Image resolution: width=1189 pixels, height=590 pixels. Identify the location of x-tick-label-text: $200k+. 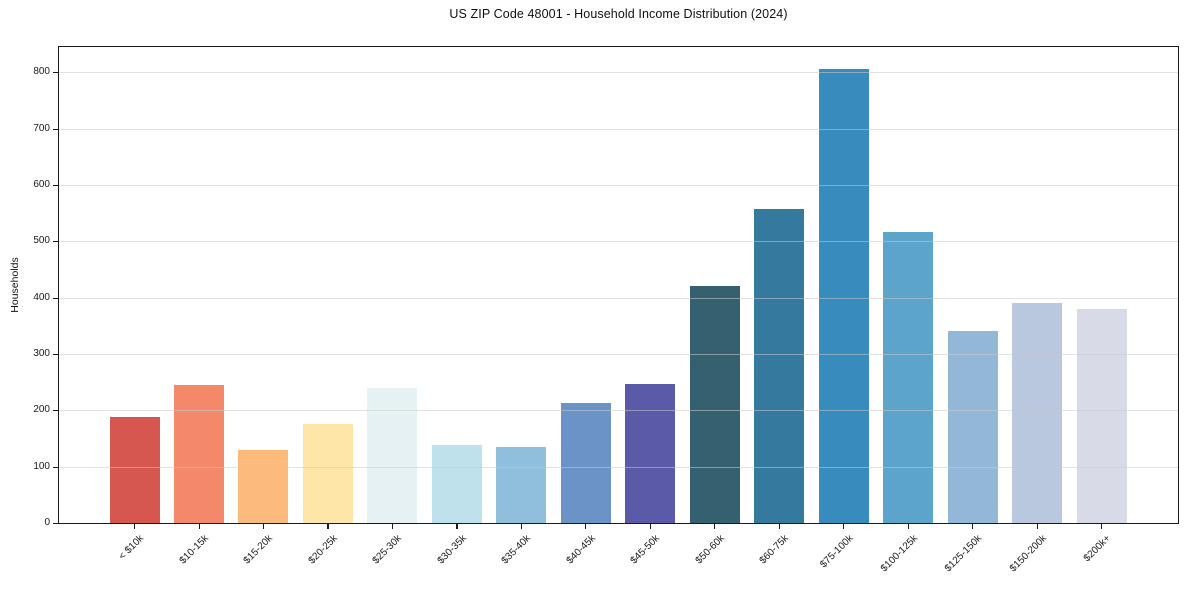
(1098, 549).